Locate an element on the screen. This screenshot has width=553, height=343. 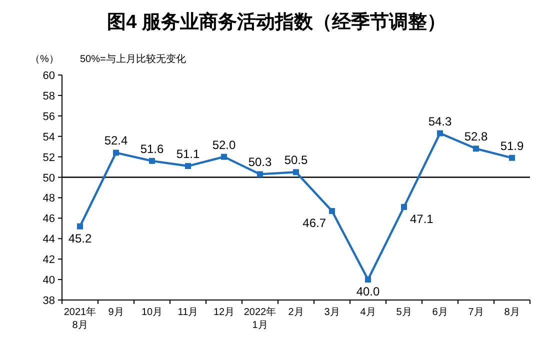
x-tick-label: 6月 is located at coordinates (440, 312).